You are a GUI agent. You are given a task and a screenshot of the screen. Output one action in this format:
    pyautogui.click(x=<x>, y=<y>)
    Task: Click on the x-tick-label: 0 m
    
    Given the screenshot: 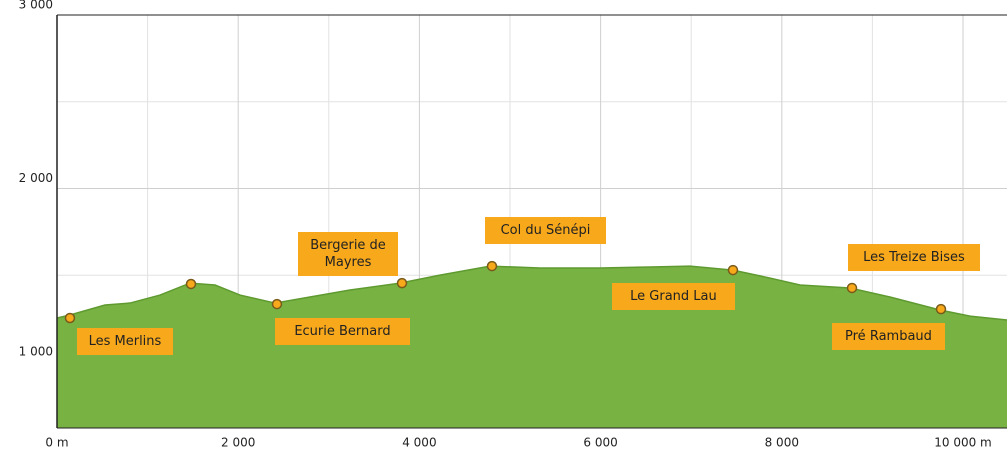 What is the action you would take?
    pyautogui.click(x=56, y=443)
    